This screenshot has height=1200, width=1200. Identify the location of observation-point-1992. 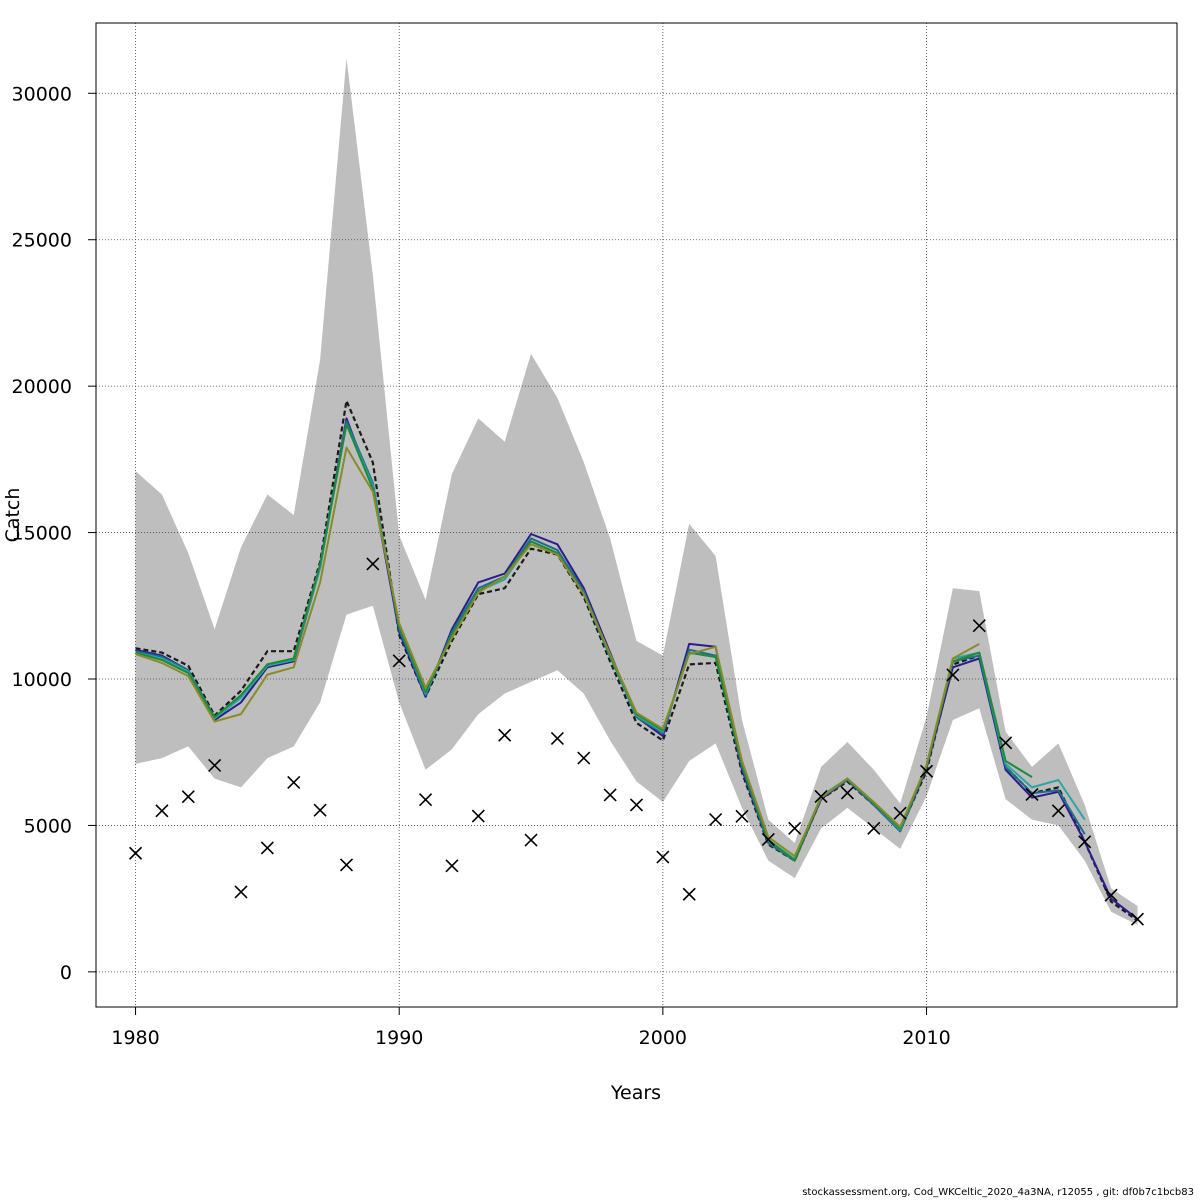
(452, 866).